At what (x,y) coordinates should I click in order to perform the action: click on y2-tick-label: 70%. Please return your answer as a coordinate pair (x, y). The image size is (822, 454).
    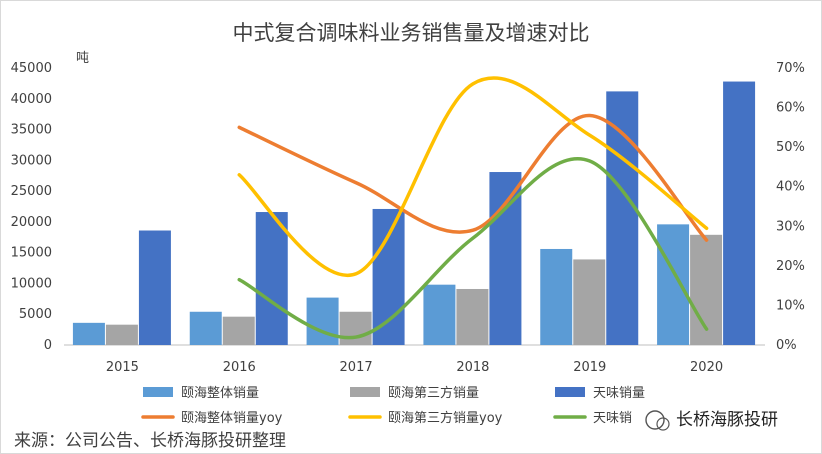
    Looking at the image, I should click on (790, 68).